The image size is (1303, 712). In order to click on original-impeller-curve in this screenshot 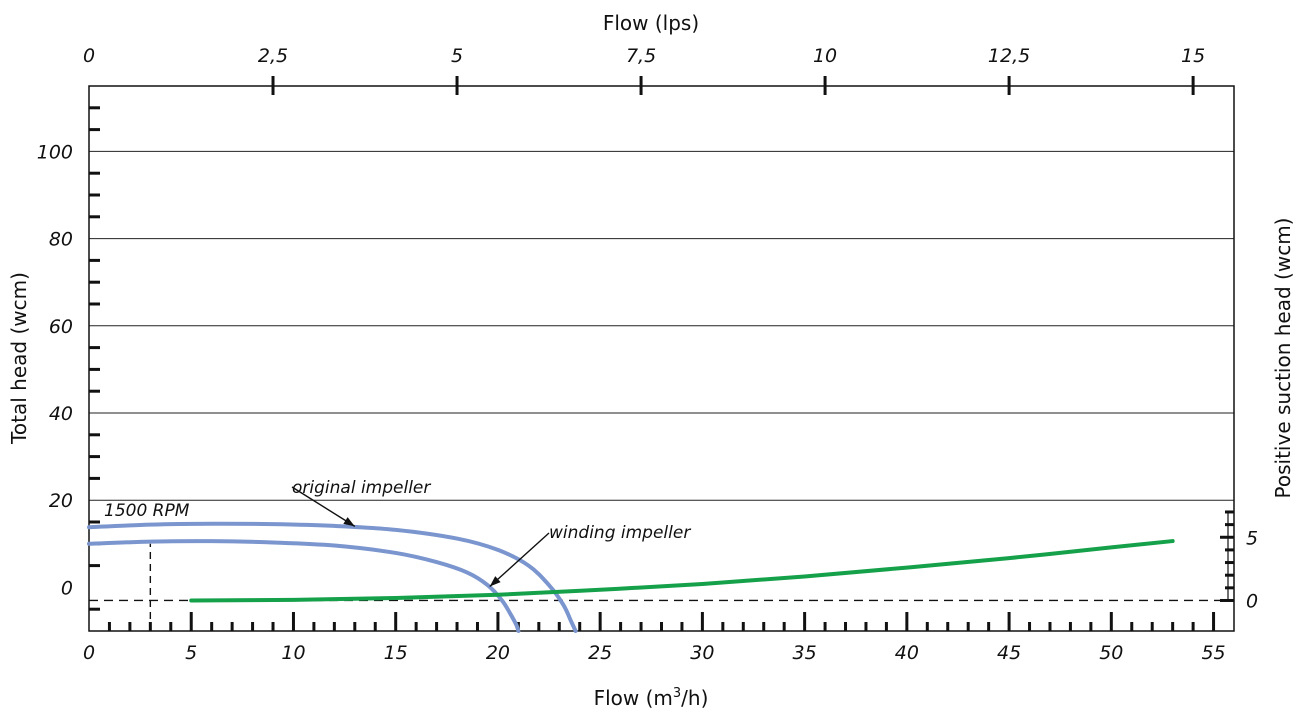, I will do `click(332, 577)`.